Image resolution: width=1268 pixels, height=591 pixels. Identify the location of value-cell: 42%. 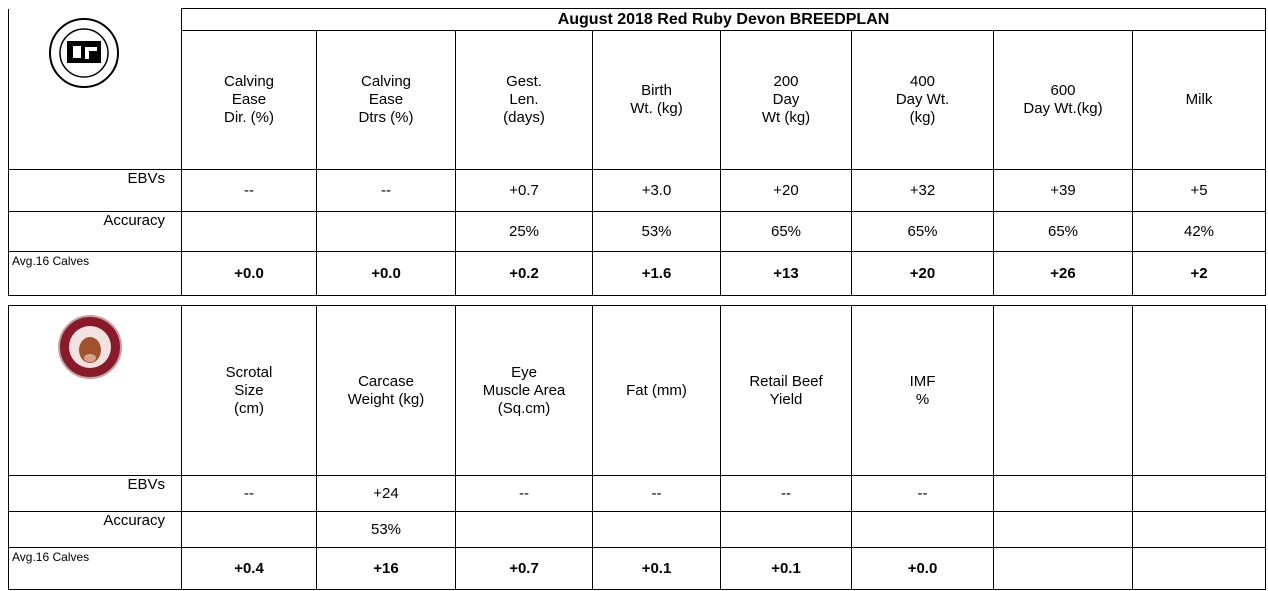
(1199, 231).